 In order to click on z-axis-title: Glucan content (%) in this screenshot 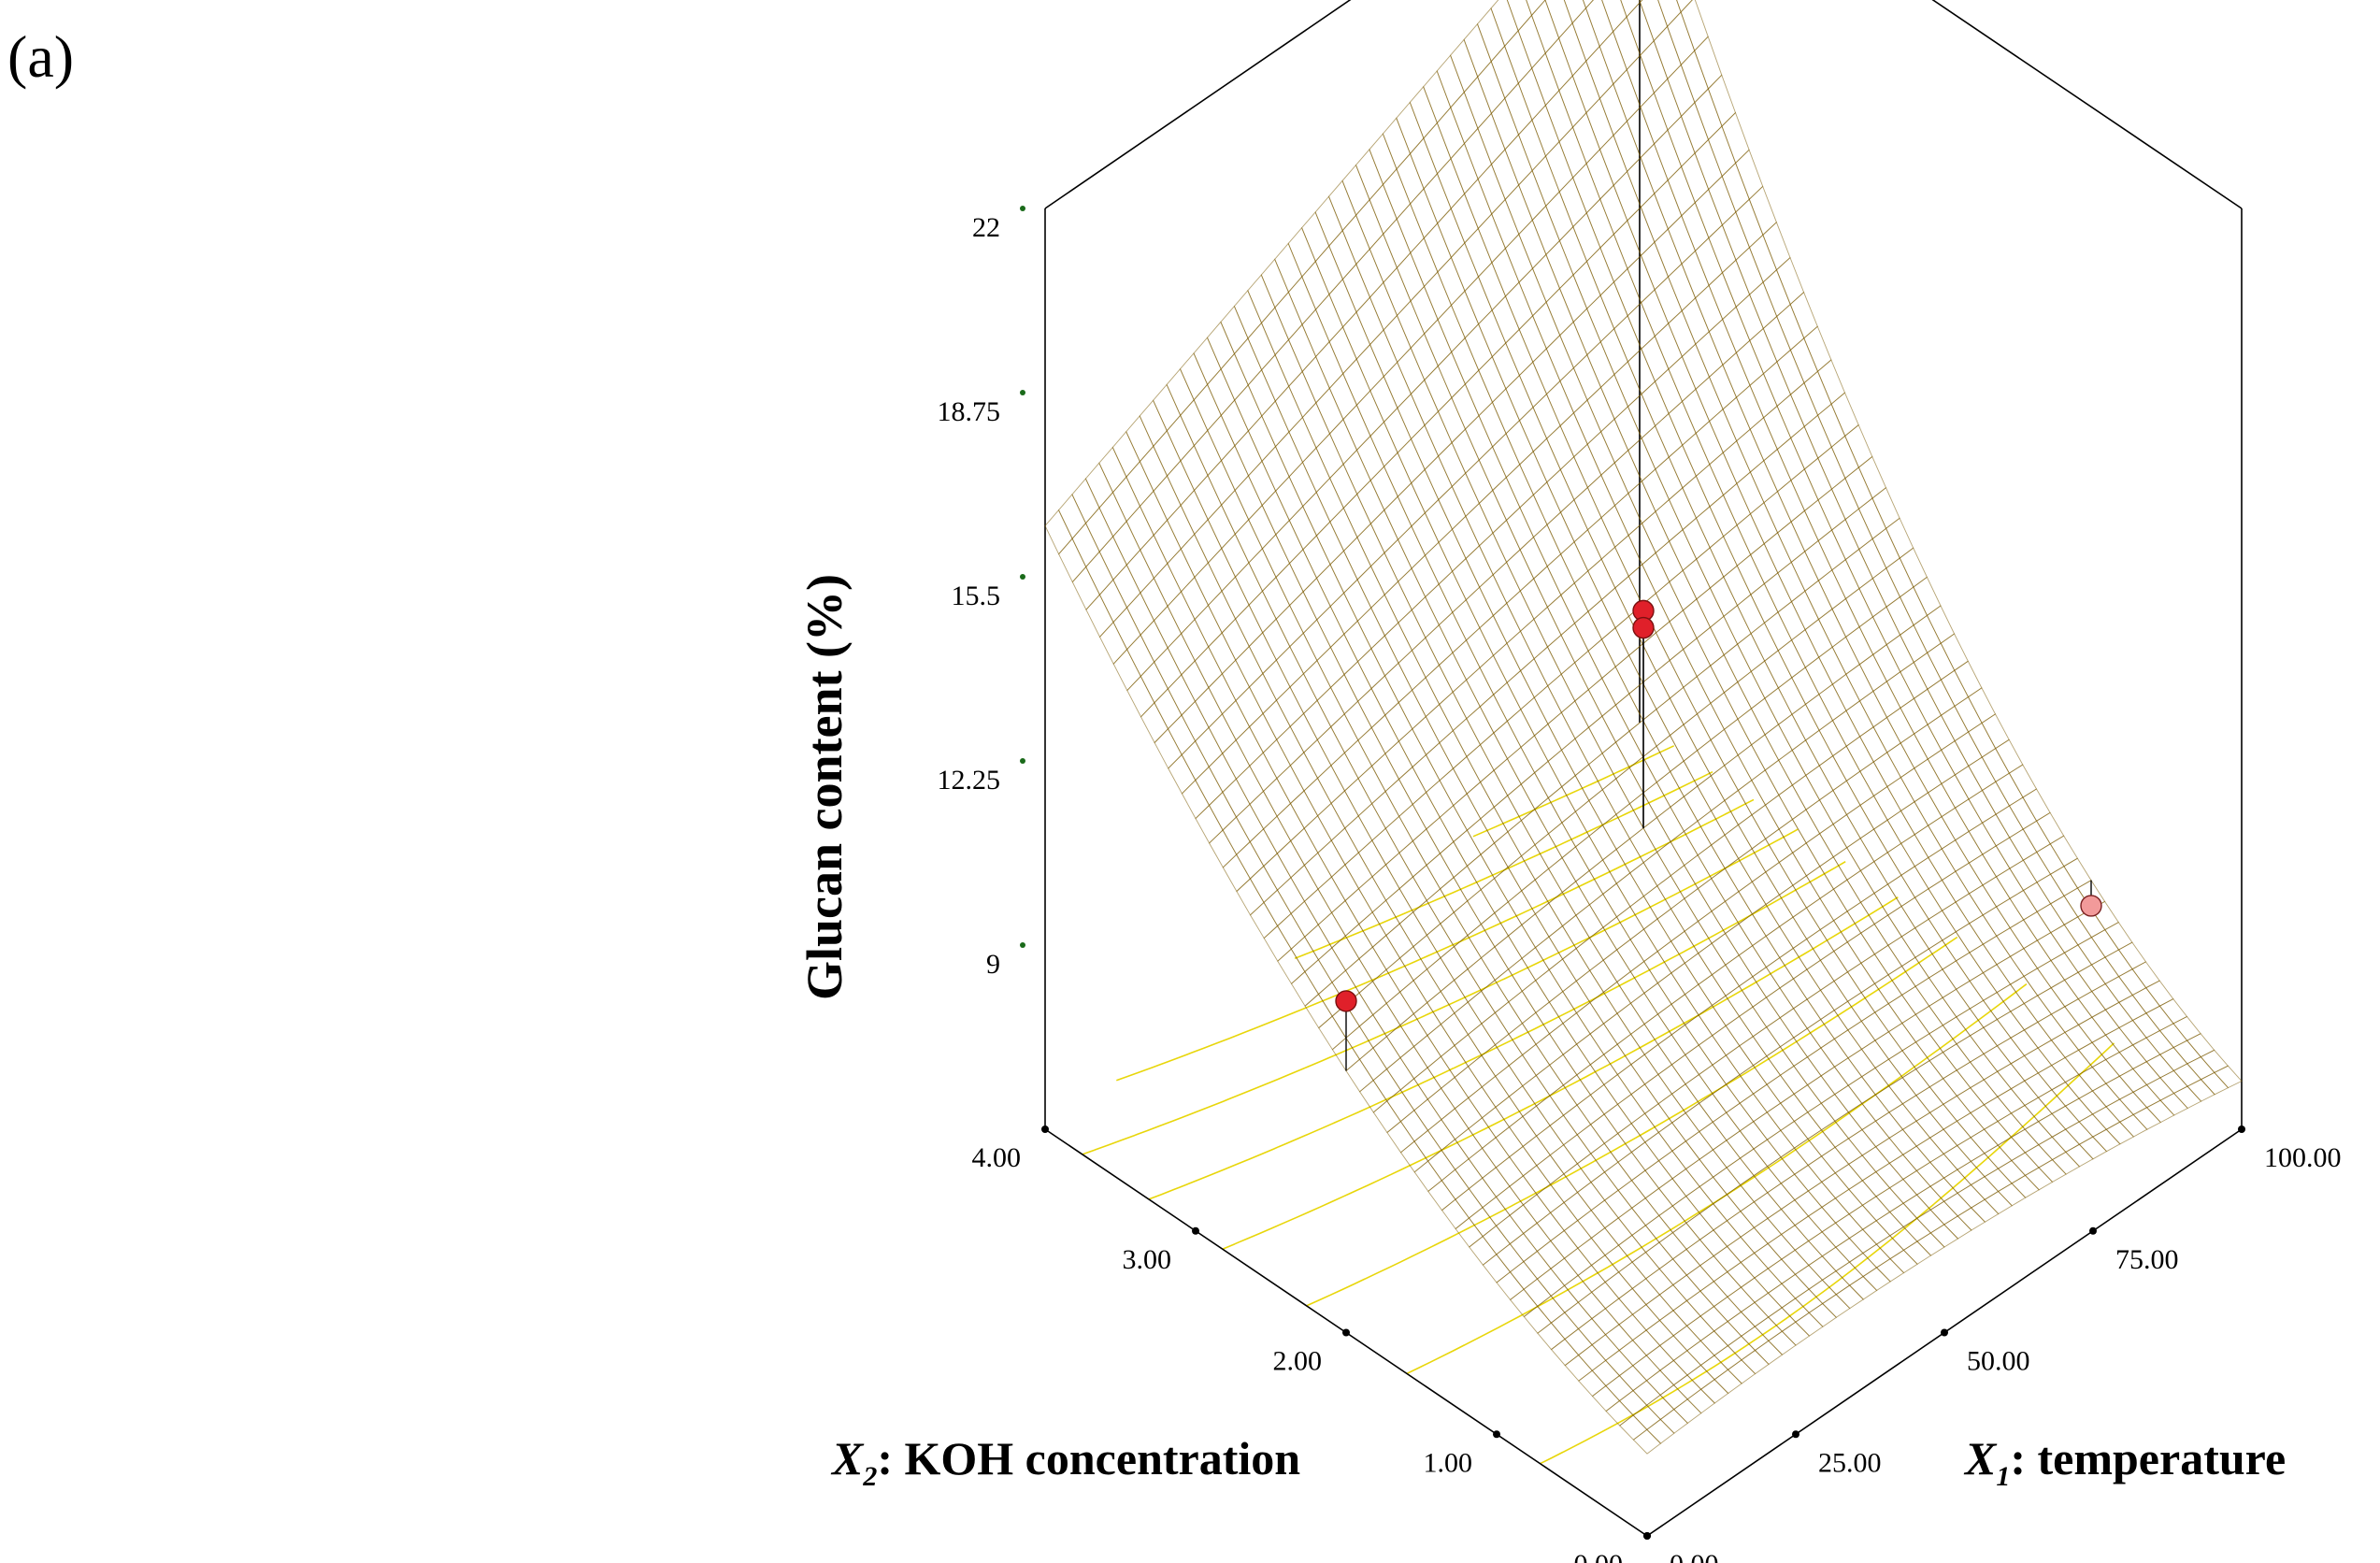, I will do `click(824, 787)`.